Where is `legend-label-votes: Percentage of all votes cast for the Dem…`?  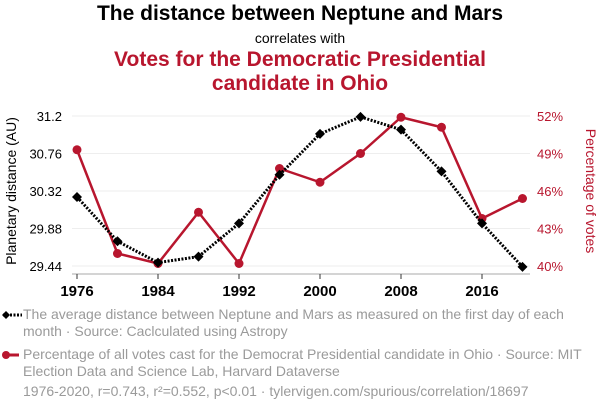
legend-label-votes: Percentage of all votes cast for the Dem… is located at coordinates (302, 362).